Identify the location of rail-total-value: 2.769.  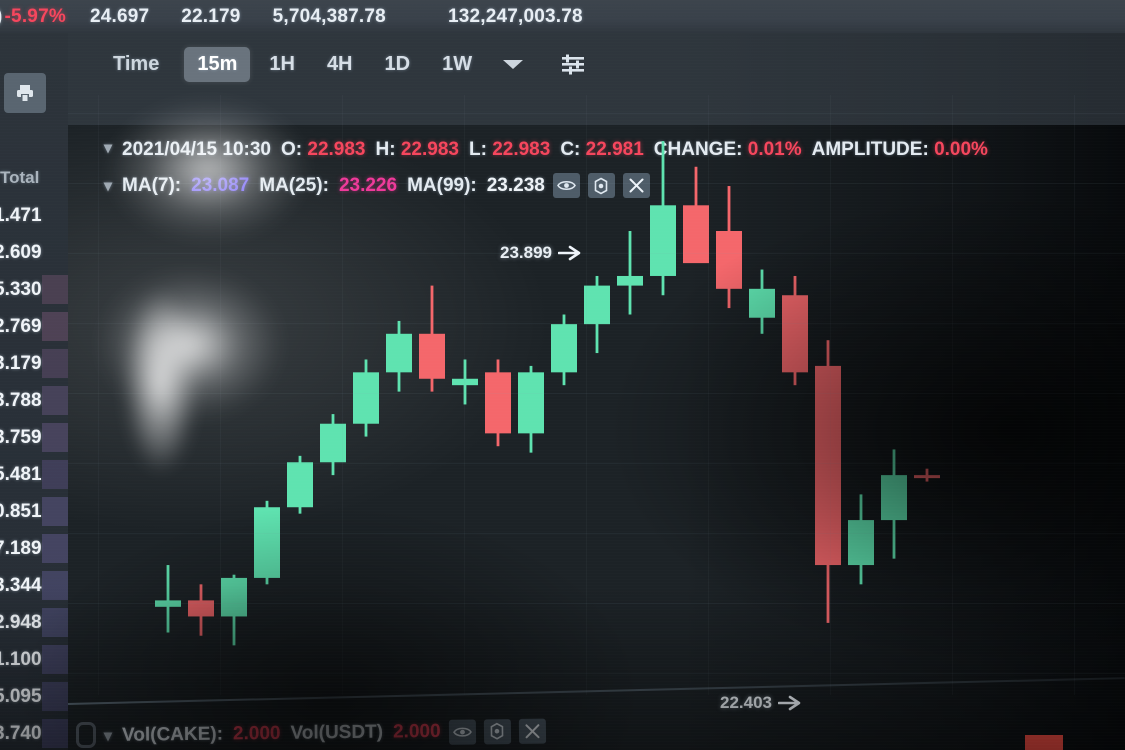
(21, 326).